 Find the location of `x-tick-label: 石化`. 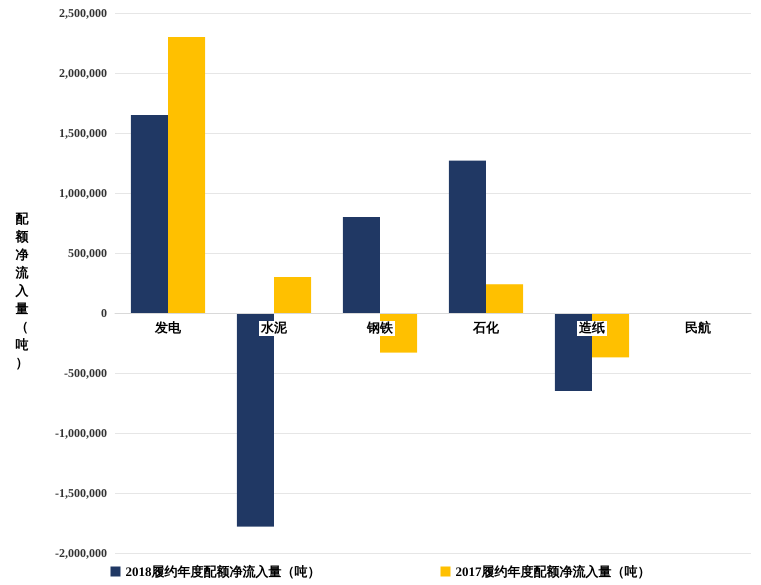

x-tick-label: 石化 is located at coordinates (486, 328).